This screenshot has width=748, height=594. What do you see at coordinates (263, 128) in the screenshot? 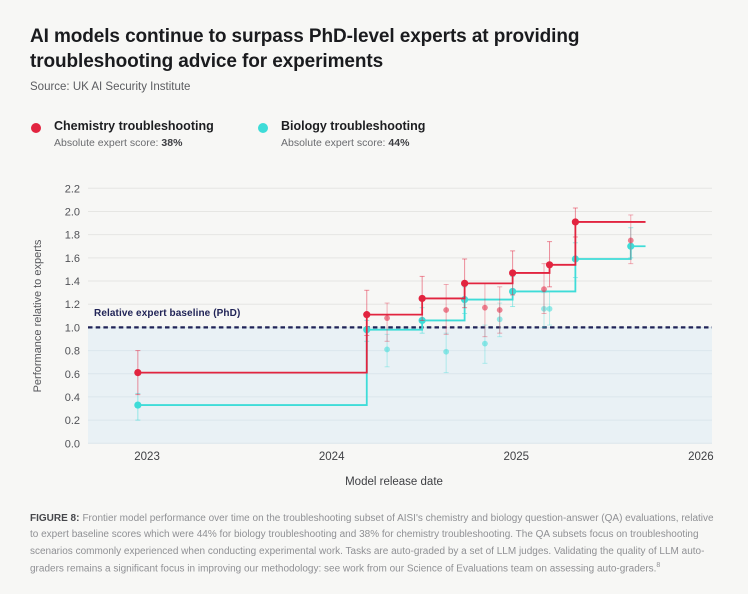
I see `biology-series-swatch` at bounding box center [263, 128].